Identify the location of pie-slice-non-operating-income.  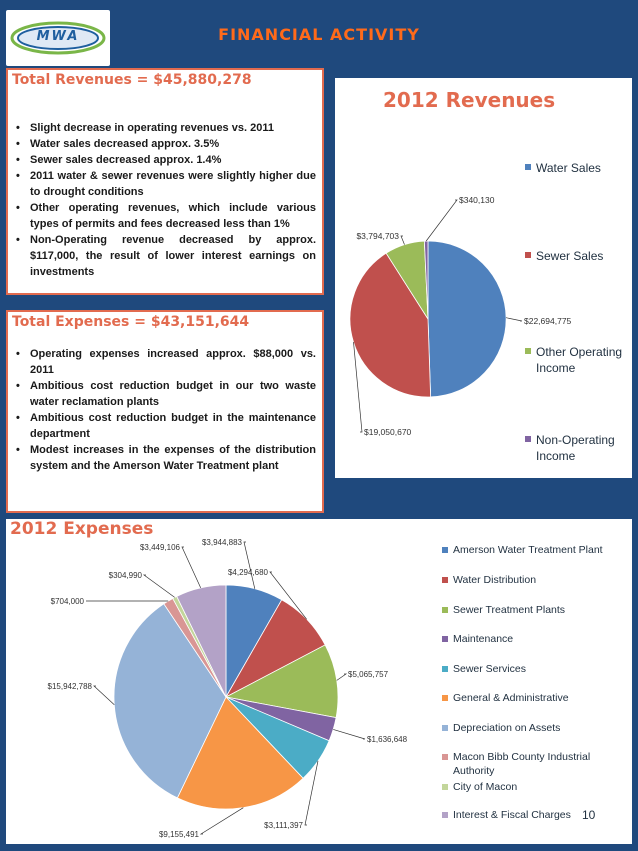
(426, 280).